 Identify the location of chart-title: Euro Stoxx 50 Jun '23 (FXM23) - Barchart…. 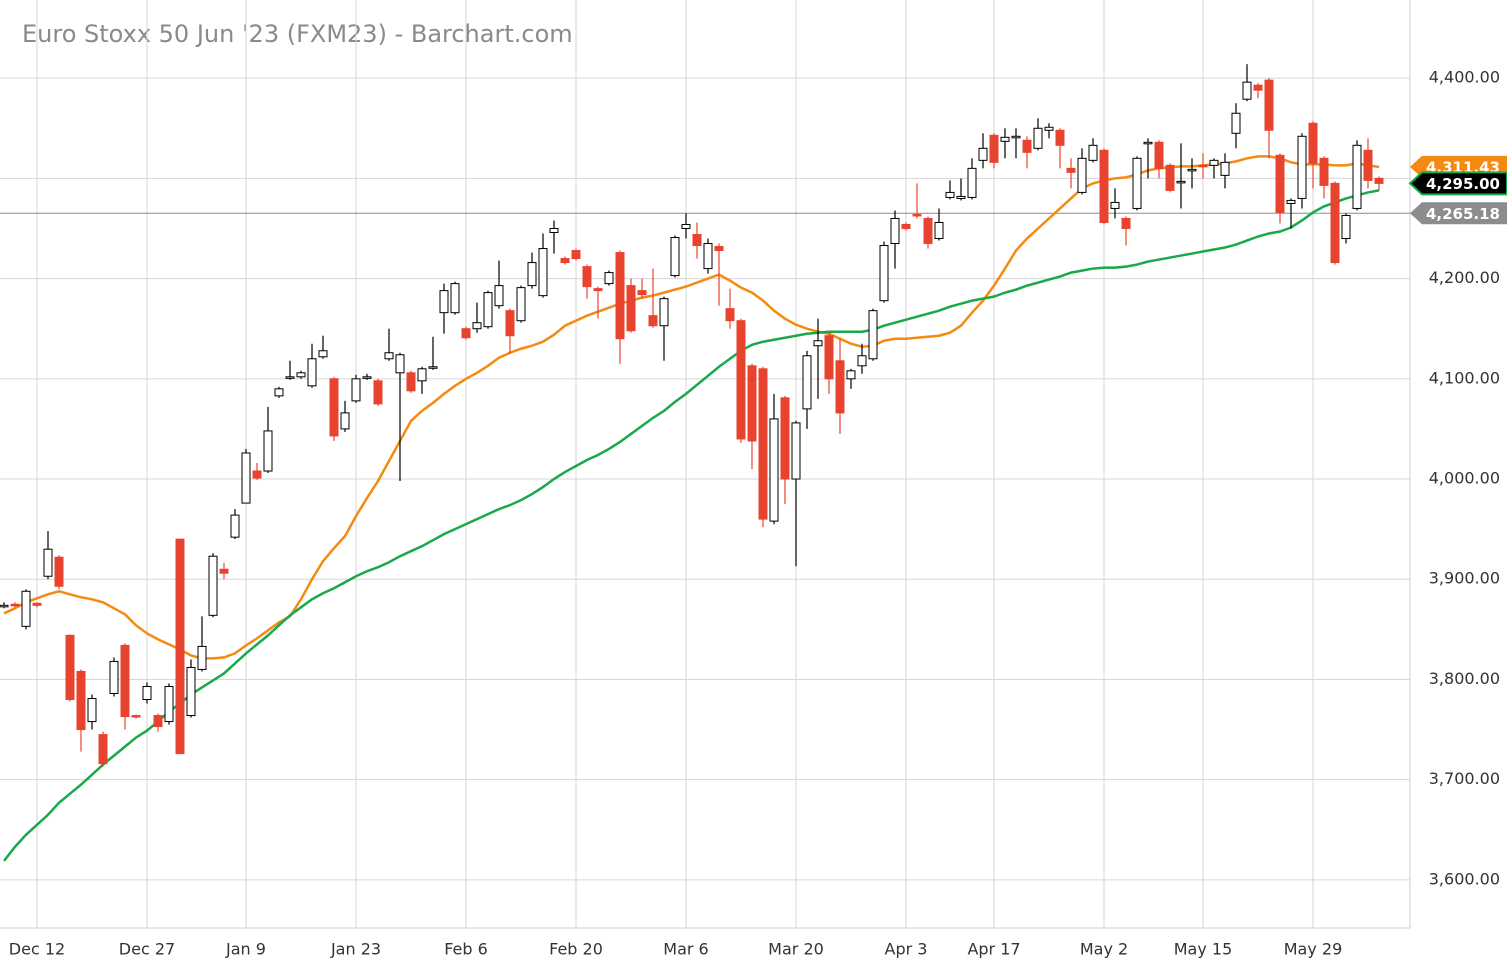
(297, 34).